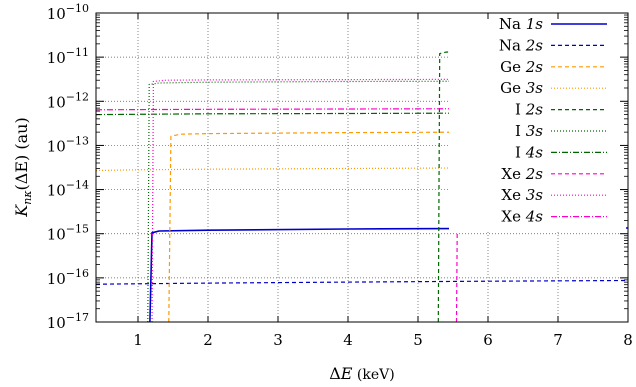 The height and width of the screenshot is (387, 636). What do you see at coordinates (278, 340) in the screenshot?
I see `x-tick-label: 3` at bounding box center [278, 340].